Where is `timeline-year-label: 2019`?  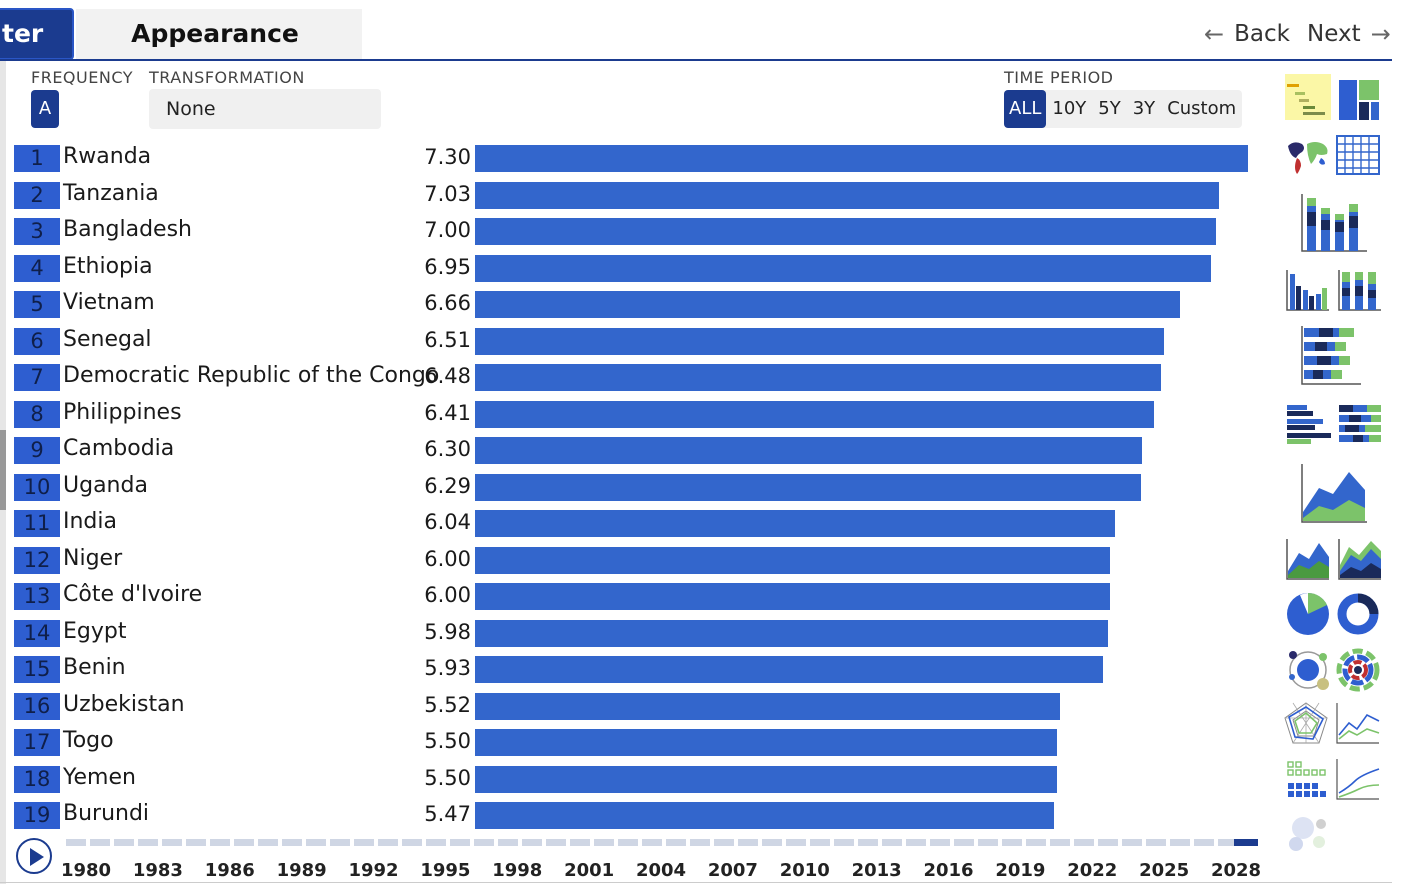
timeline-year-label: 2019 is located at coordinates (1020, 870).